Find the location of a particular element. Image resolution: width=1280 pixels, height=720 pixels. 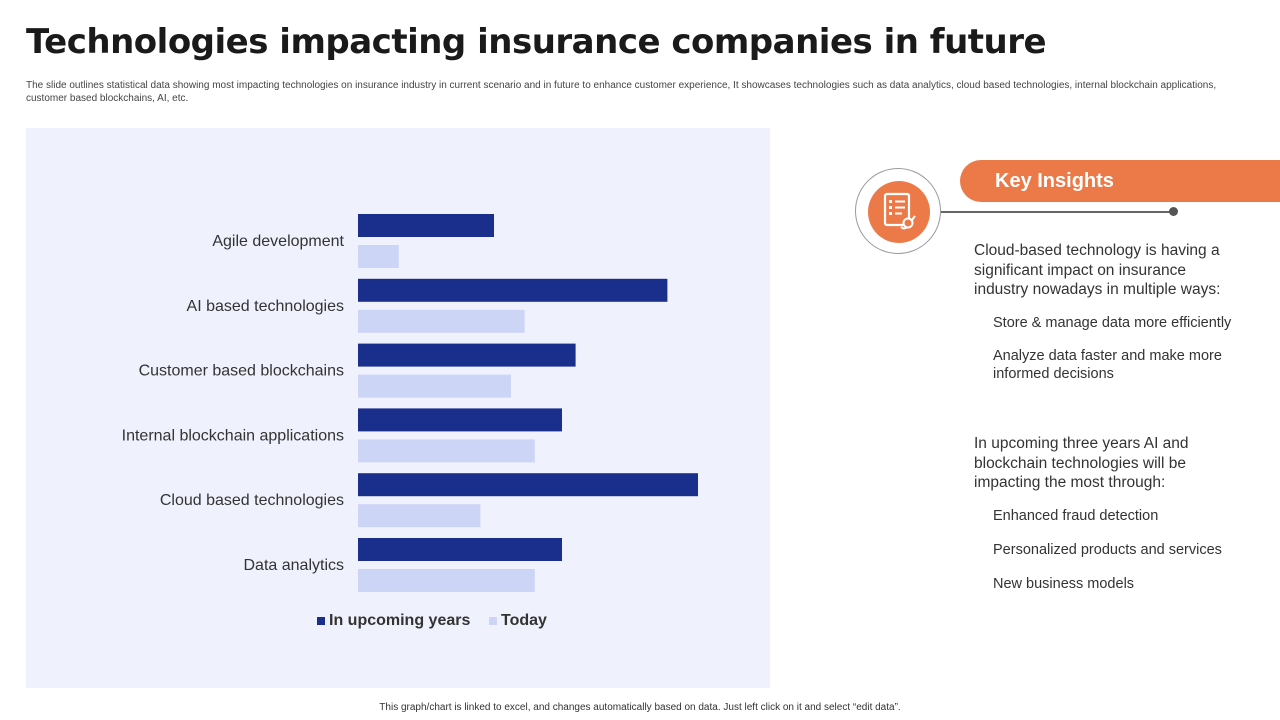

insight-bullet: Enhanced fraud detection is located at coordinates (1076, 516).